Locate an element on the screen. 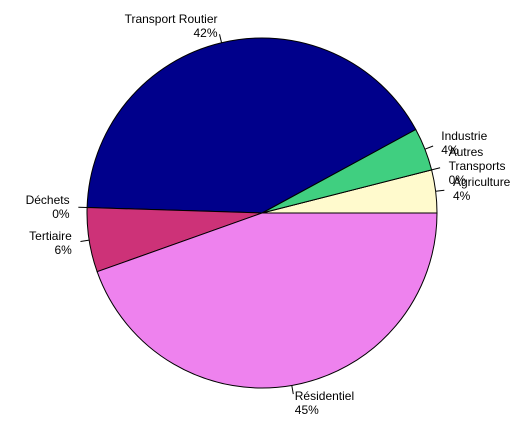  category-label: Industrie is located at coordinates (464, 135).